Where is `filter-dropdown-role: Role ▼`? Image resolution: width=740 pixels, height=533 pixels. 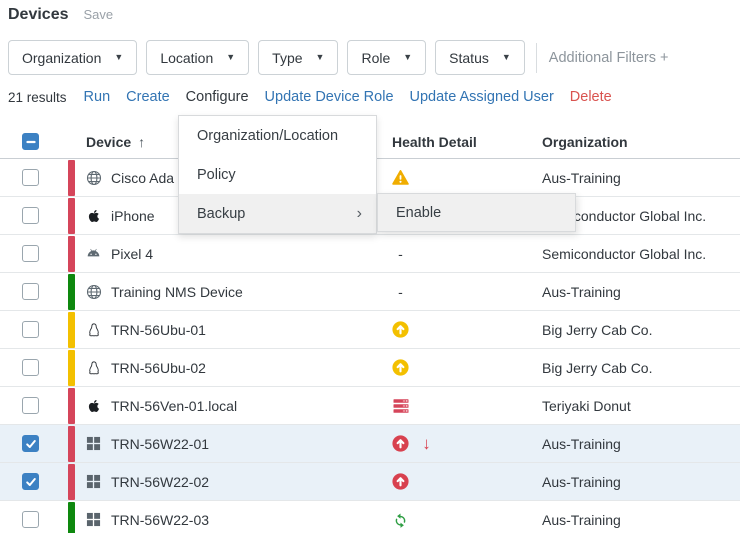
filter-dropdown-role: Role ▼ is located at coordinates (387, 57).